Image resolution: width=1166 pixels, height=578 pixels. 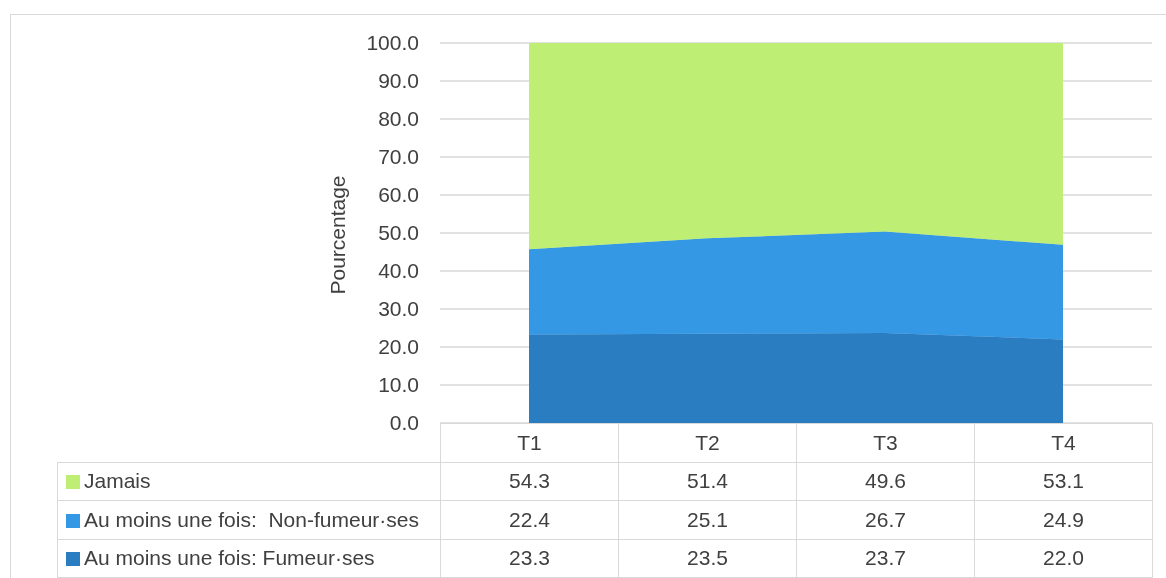 What do you see at coordinates (398, 347) in the screenshot?
I see `y-tick-label: 20.0` at bounding box center [398, 347].